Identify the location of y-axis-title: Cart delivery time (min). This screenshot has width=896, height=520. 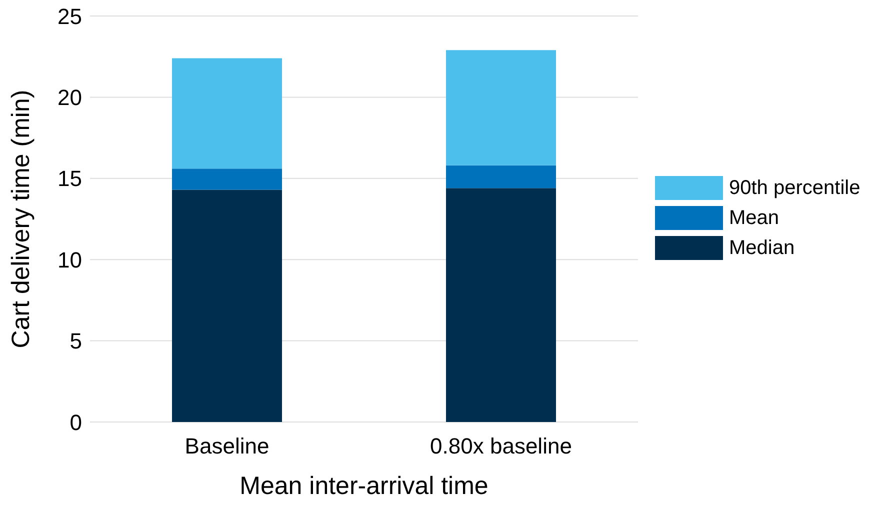
(20, 219).